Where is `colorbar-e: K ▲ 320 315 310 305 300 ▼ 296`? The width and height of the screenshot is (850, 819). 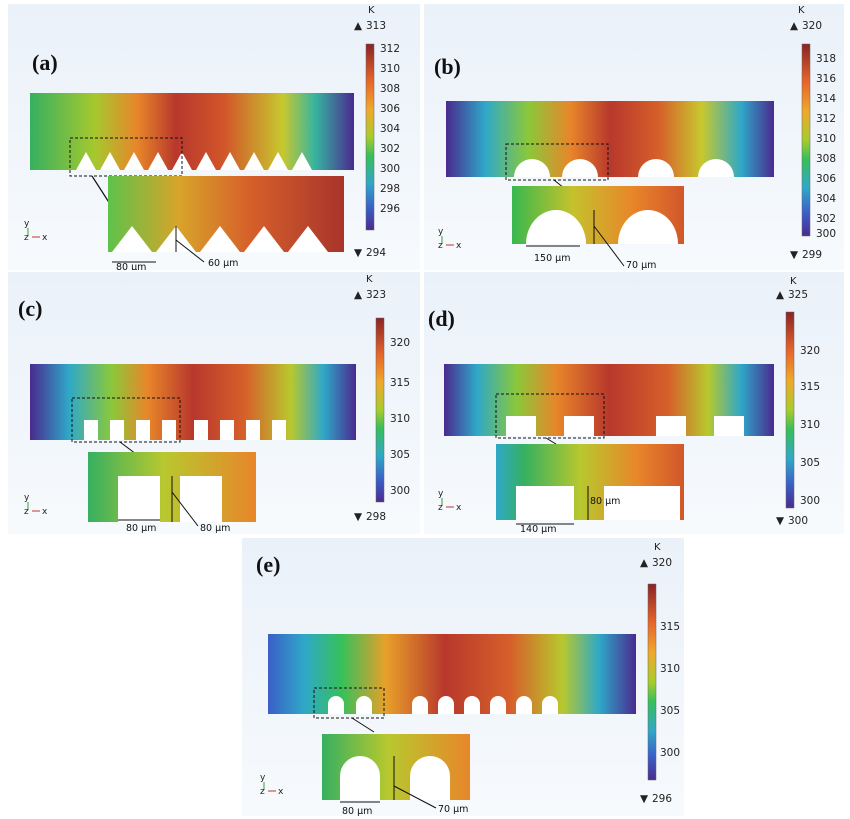
colorbar-e: K ▲ 320 315 310 305 300 ▼ 296 is located at coordinates (660, 673).